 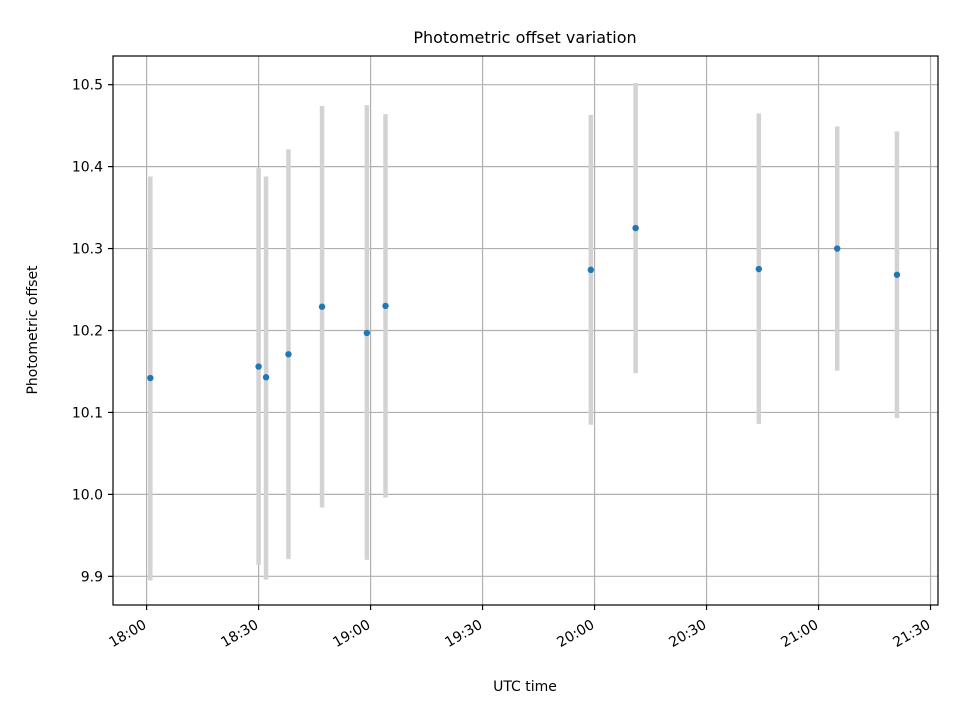 I want to click on y-axis: 9.9 10.0 10.1 10.2 10.3 10.4 10.5, so click(x=92, y=331).